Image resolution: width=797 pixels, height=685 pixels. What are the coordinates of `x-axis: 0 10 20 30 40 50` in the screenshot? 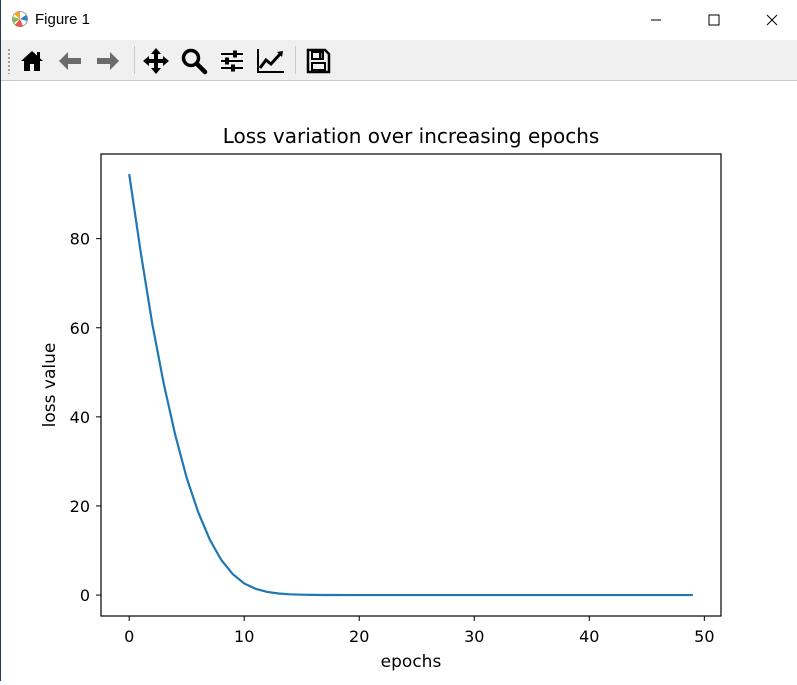 It's located at (419, 631).